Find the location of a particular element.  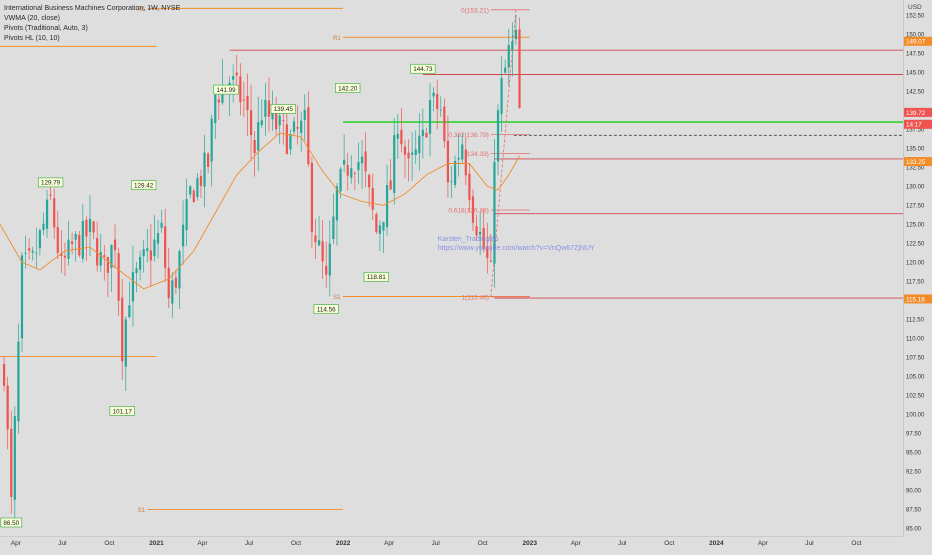

indicator-pivots: Pivots (Traditional, Auto, 3) is located at coordinates (46, 28).